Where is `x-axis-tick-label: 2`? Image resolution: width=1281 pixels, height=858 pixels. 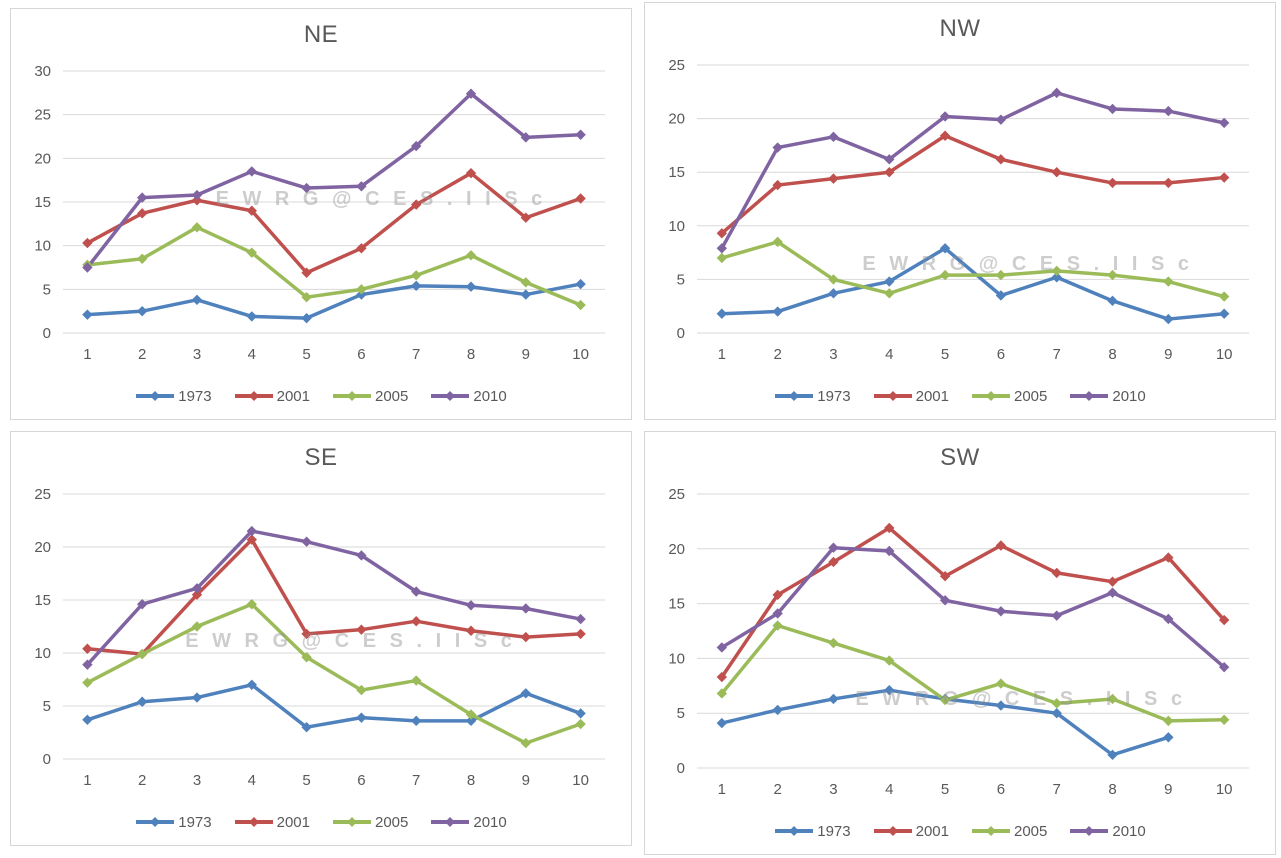
x-axis-tick-label: 2 is located at coordinates (142, 354).